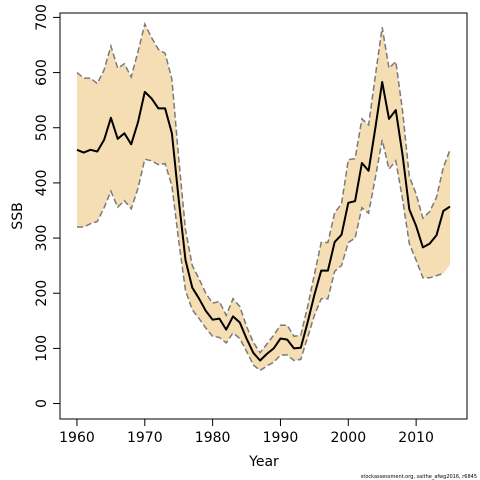 The width and height of the screenshot is (480, 480). What do you see at coordinates (42, 183) in the screenshot?
I see `y-tick-label: 400` at bounding box center [42, 183].